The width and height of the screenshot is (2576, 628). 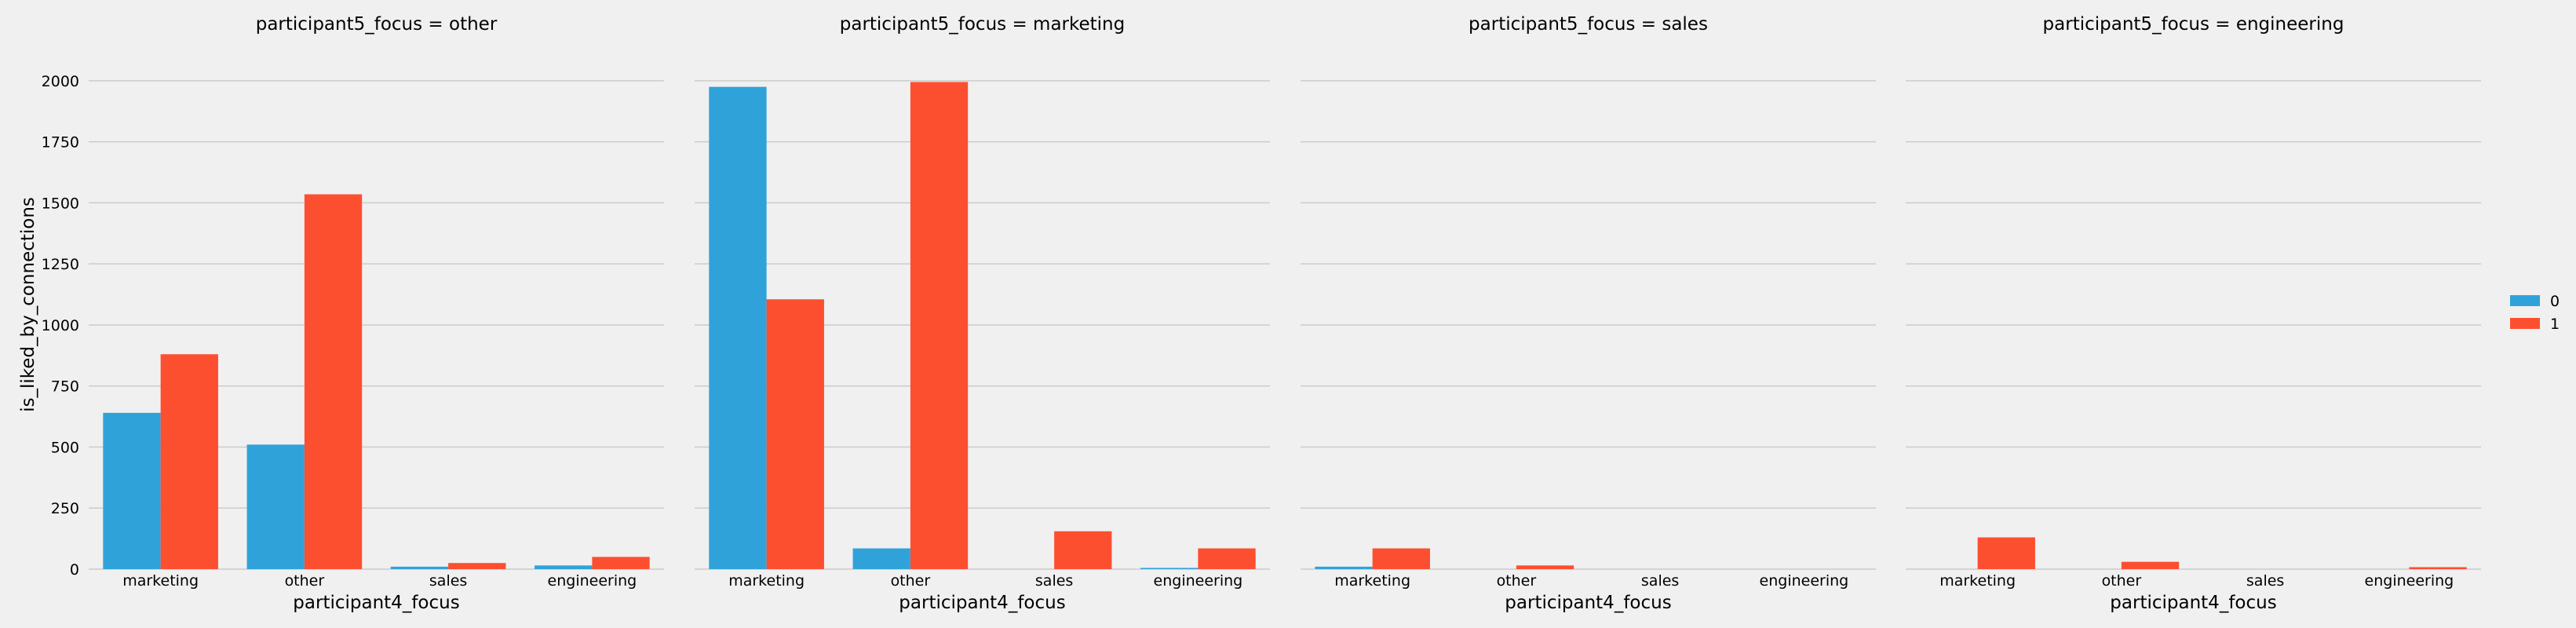 I want to click on y-tick-label: 250, so click(x=65, y=508).